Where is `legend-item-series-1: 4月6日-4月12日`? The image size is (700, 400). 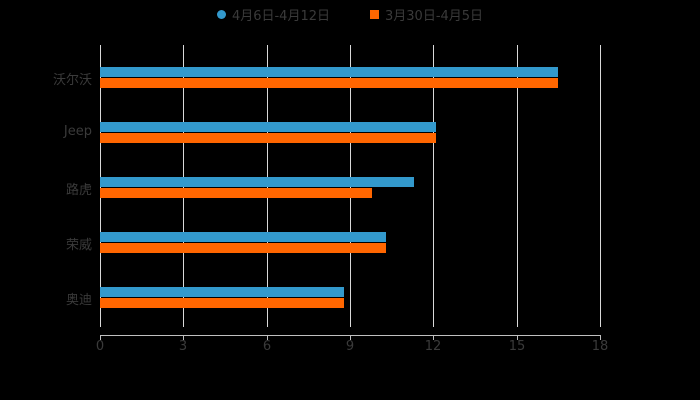
legend-item-series-1: 4月6日-4月12日 is located at coordinates (273, 14).